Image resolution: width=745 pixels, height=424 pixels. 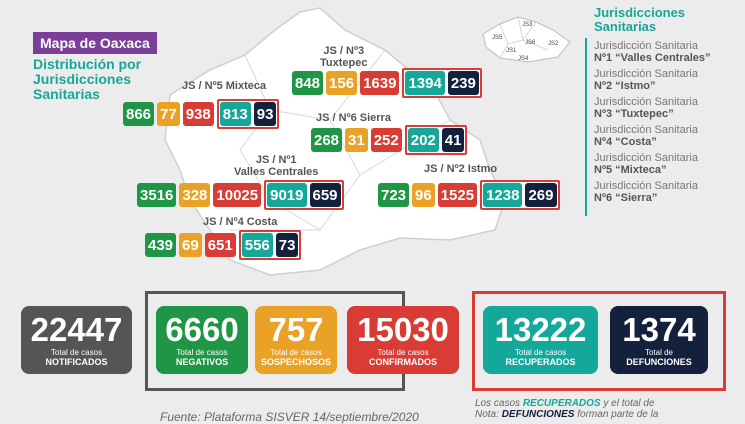 I want to click on js5-values: 866 77 938 813 93, so click(x=201, y=114).